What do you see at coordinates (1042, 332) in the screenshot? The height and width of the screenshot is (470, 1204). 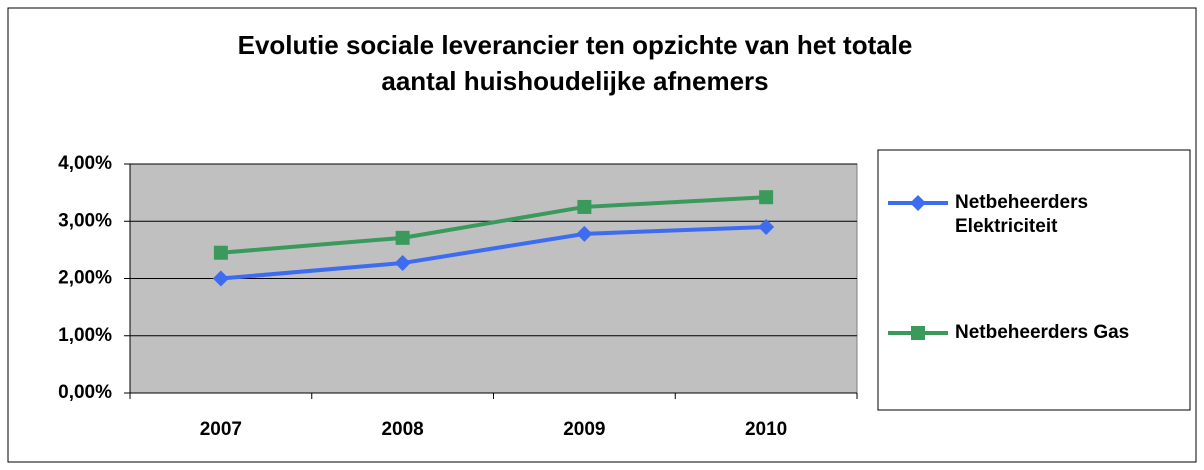 I see `legend-label: Netbeheerders Gas` at bounding box center [1042, 332].